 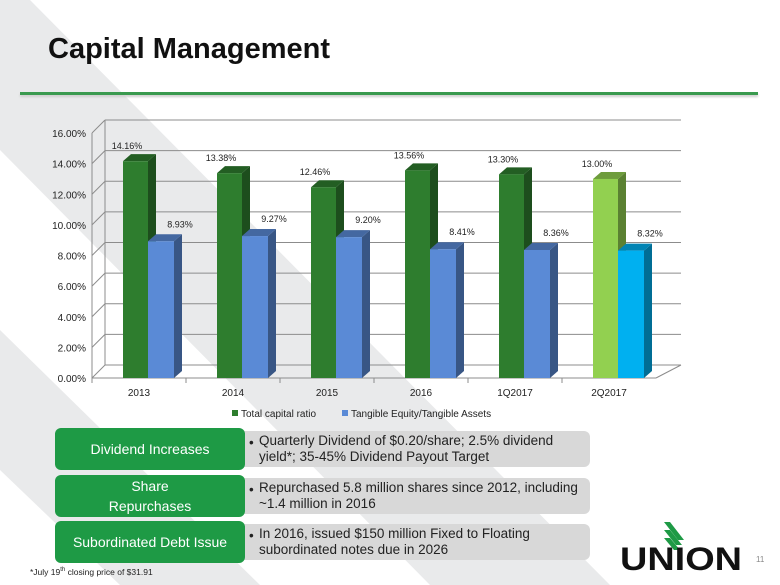 I want to click on y-tick-label: 16.00%, so click(x=69, y=134).